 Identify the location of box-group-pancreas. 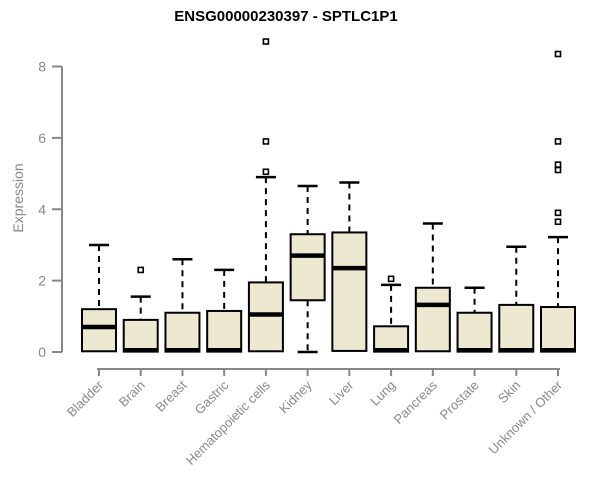
(432, 287).